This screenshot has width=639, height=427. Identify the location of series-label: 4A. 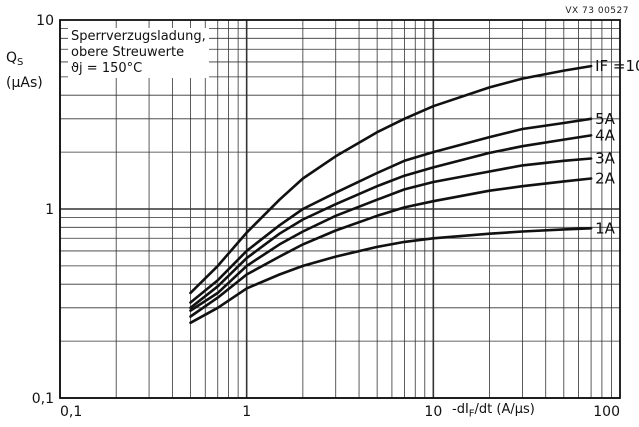
(605, 135).